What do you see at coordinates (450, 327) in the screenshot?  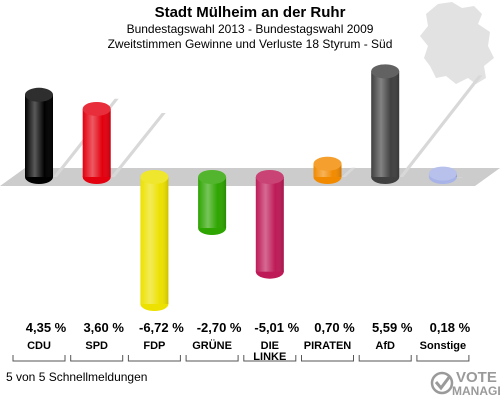 I see `value-label-sonstige: 0,18 %` at bounding box center [450, 327].